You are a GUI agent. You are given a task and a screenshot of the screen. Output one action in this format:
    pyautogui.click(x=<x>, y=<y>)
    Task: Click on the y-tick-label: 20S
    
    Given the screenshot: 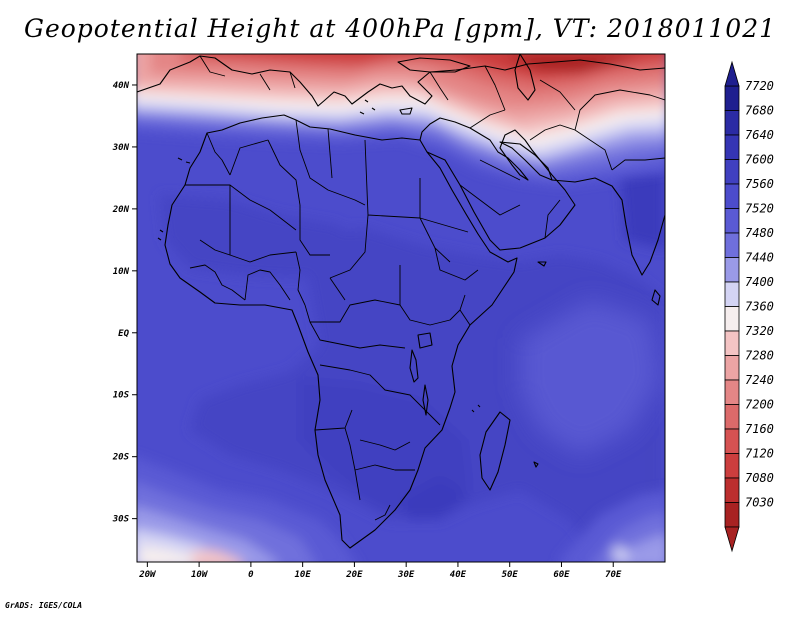 What is the action you would take?
    pyautogui.click(x=121, y=458)
    